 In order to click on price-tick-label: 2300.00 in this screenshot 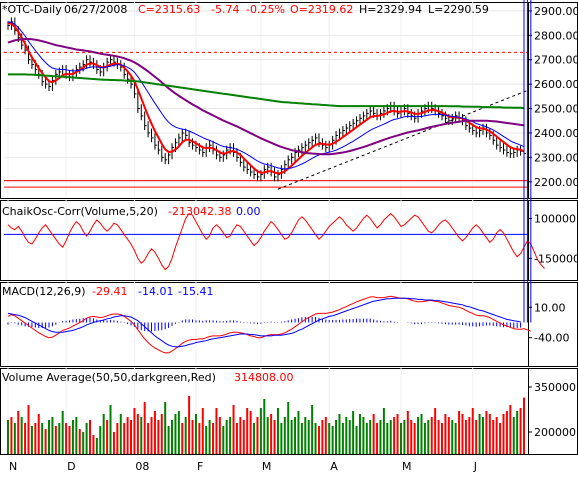, I will do `click(556, 157)`.